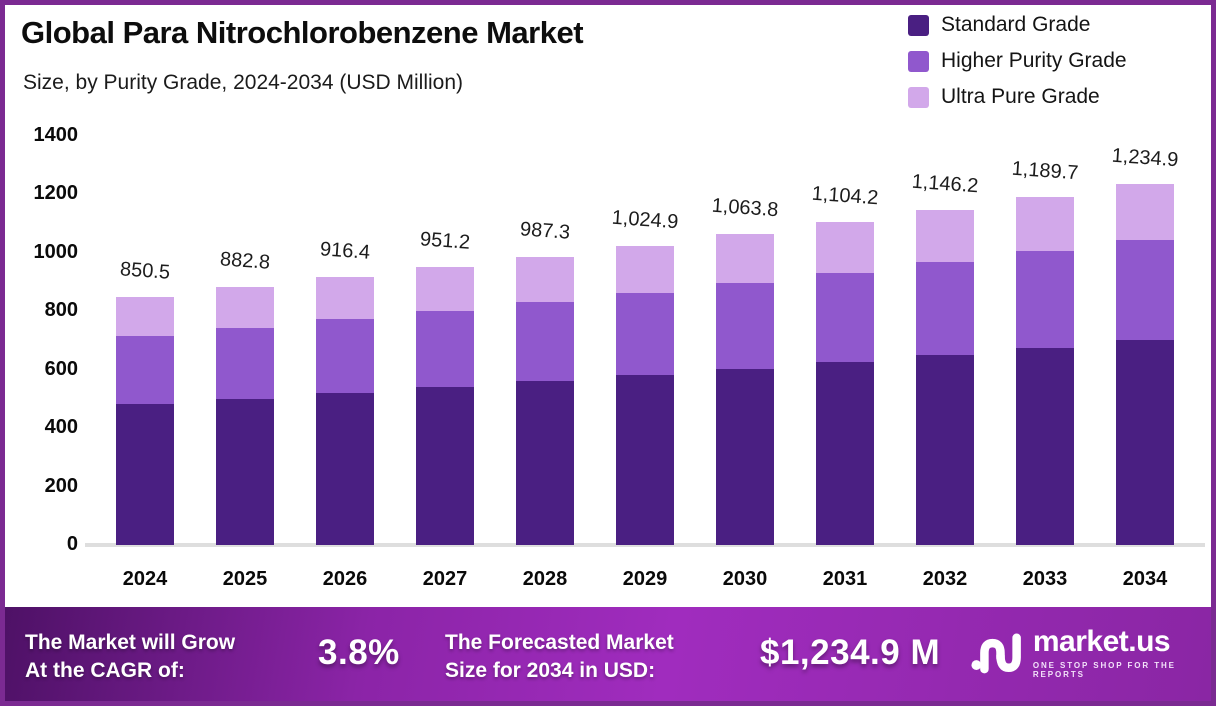 Image resolution: width=1216 pixels, height=706 pixels. What do you see at coordinates (1045, 171) in the screenshot?
I see `bar-total-label: 1,189.7` at bounding box center [1045, 171].